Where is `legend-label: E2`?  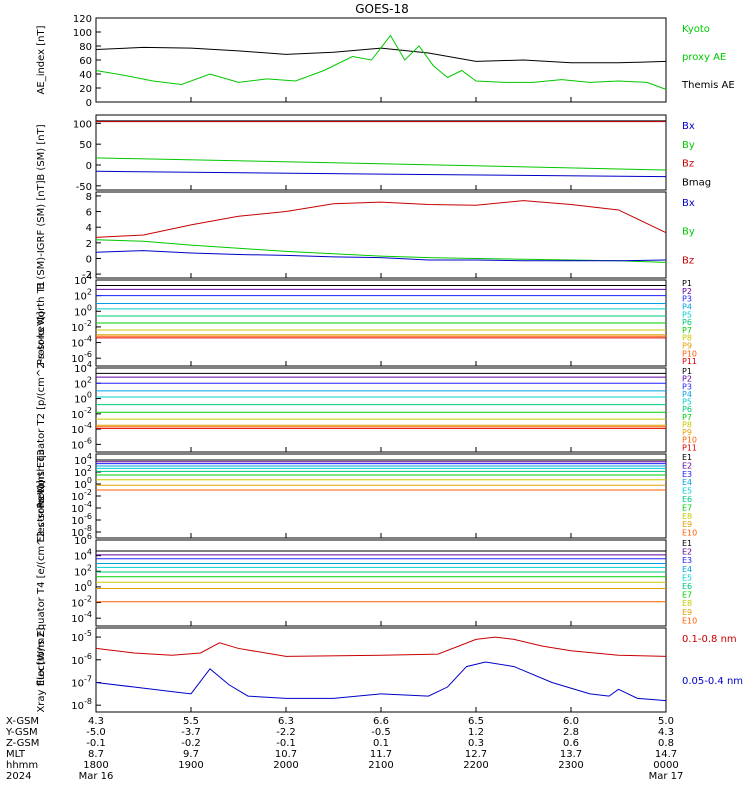 legend-label: E2 is located at coordinates (687, 465).